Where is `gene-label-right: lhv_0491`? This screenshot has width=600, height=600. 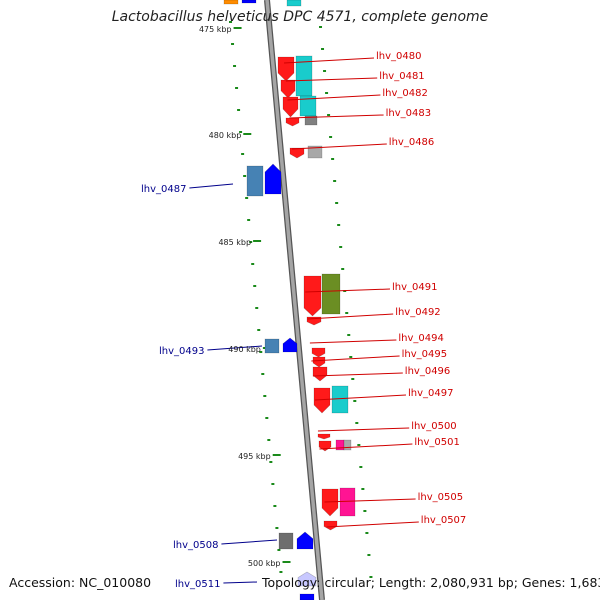
gene-label-right: lhv_0491 is located at coordinates (414, 287).